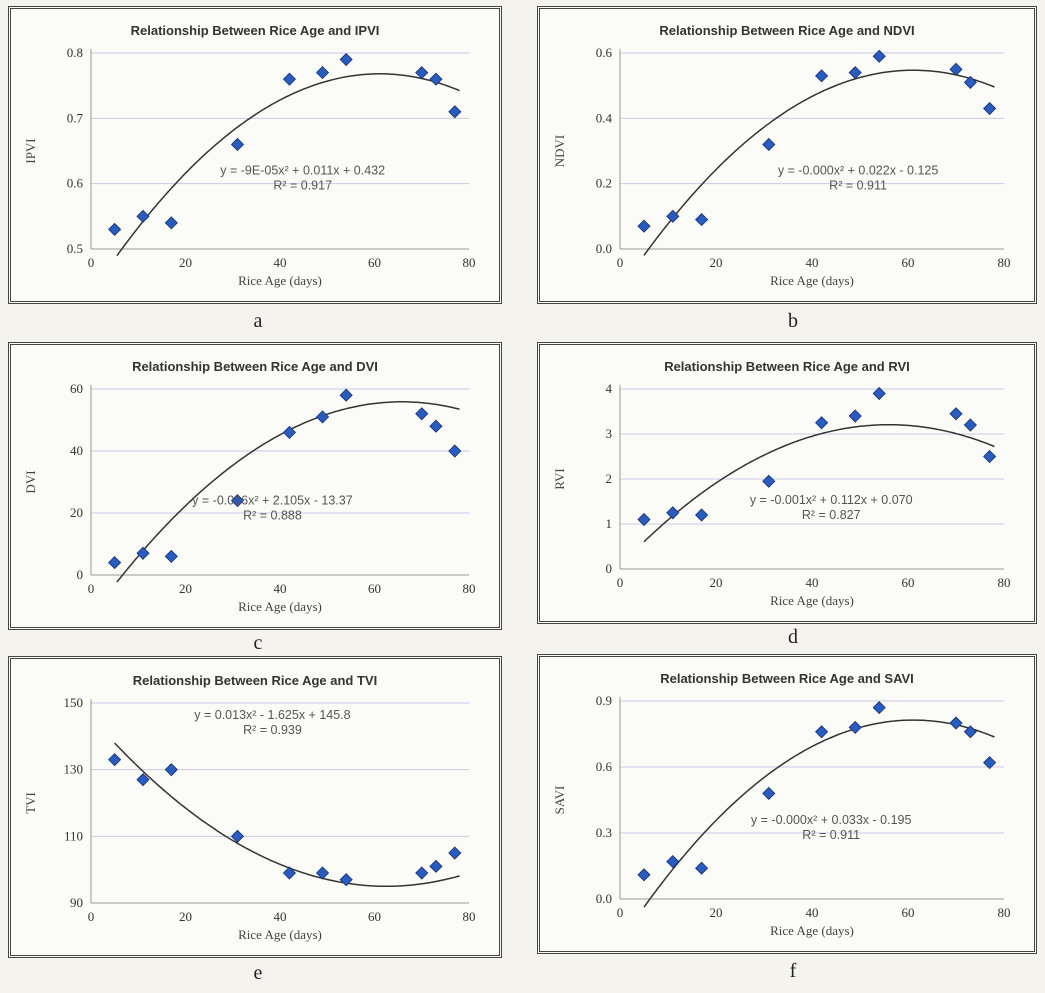 The height and width of the screenshot is (993, 1045). Describe the element at coordinates (75, 117) in the screenshot. I see `y-tick-label: 0.7` at that location.